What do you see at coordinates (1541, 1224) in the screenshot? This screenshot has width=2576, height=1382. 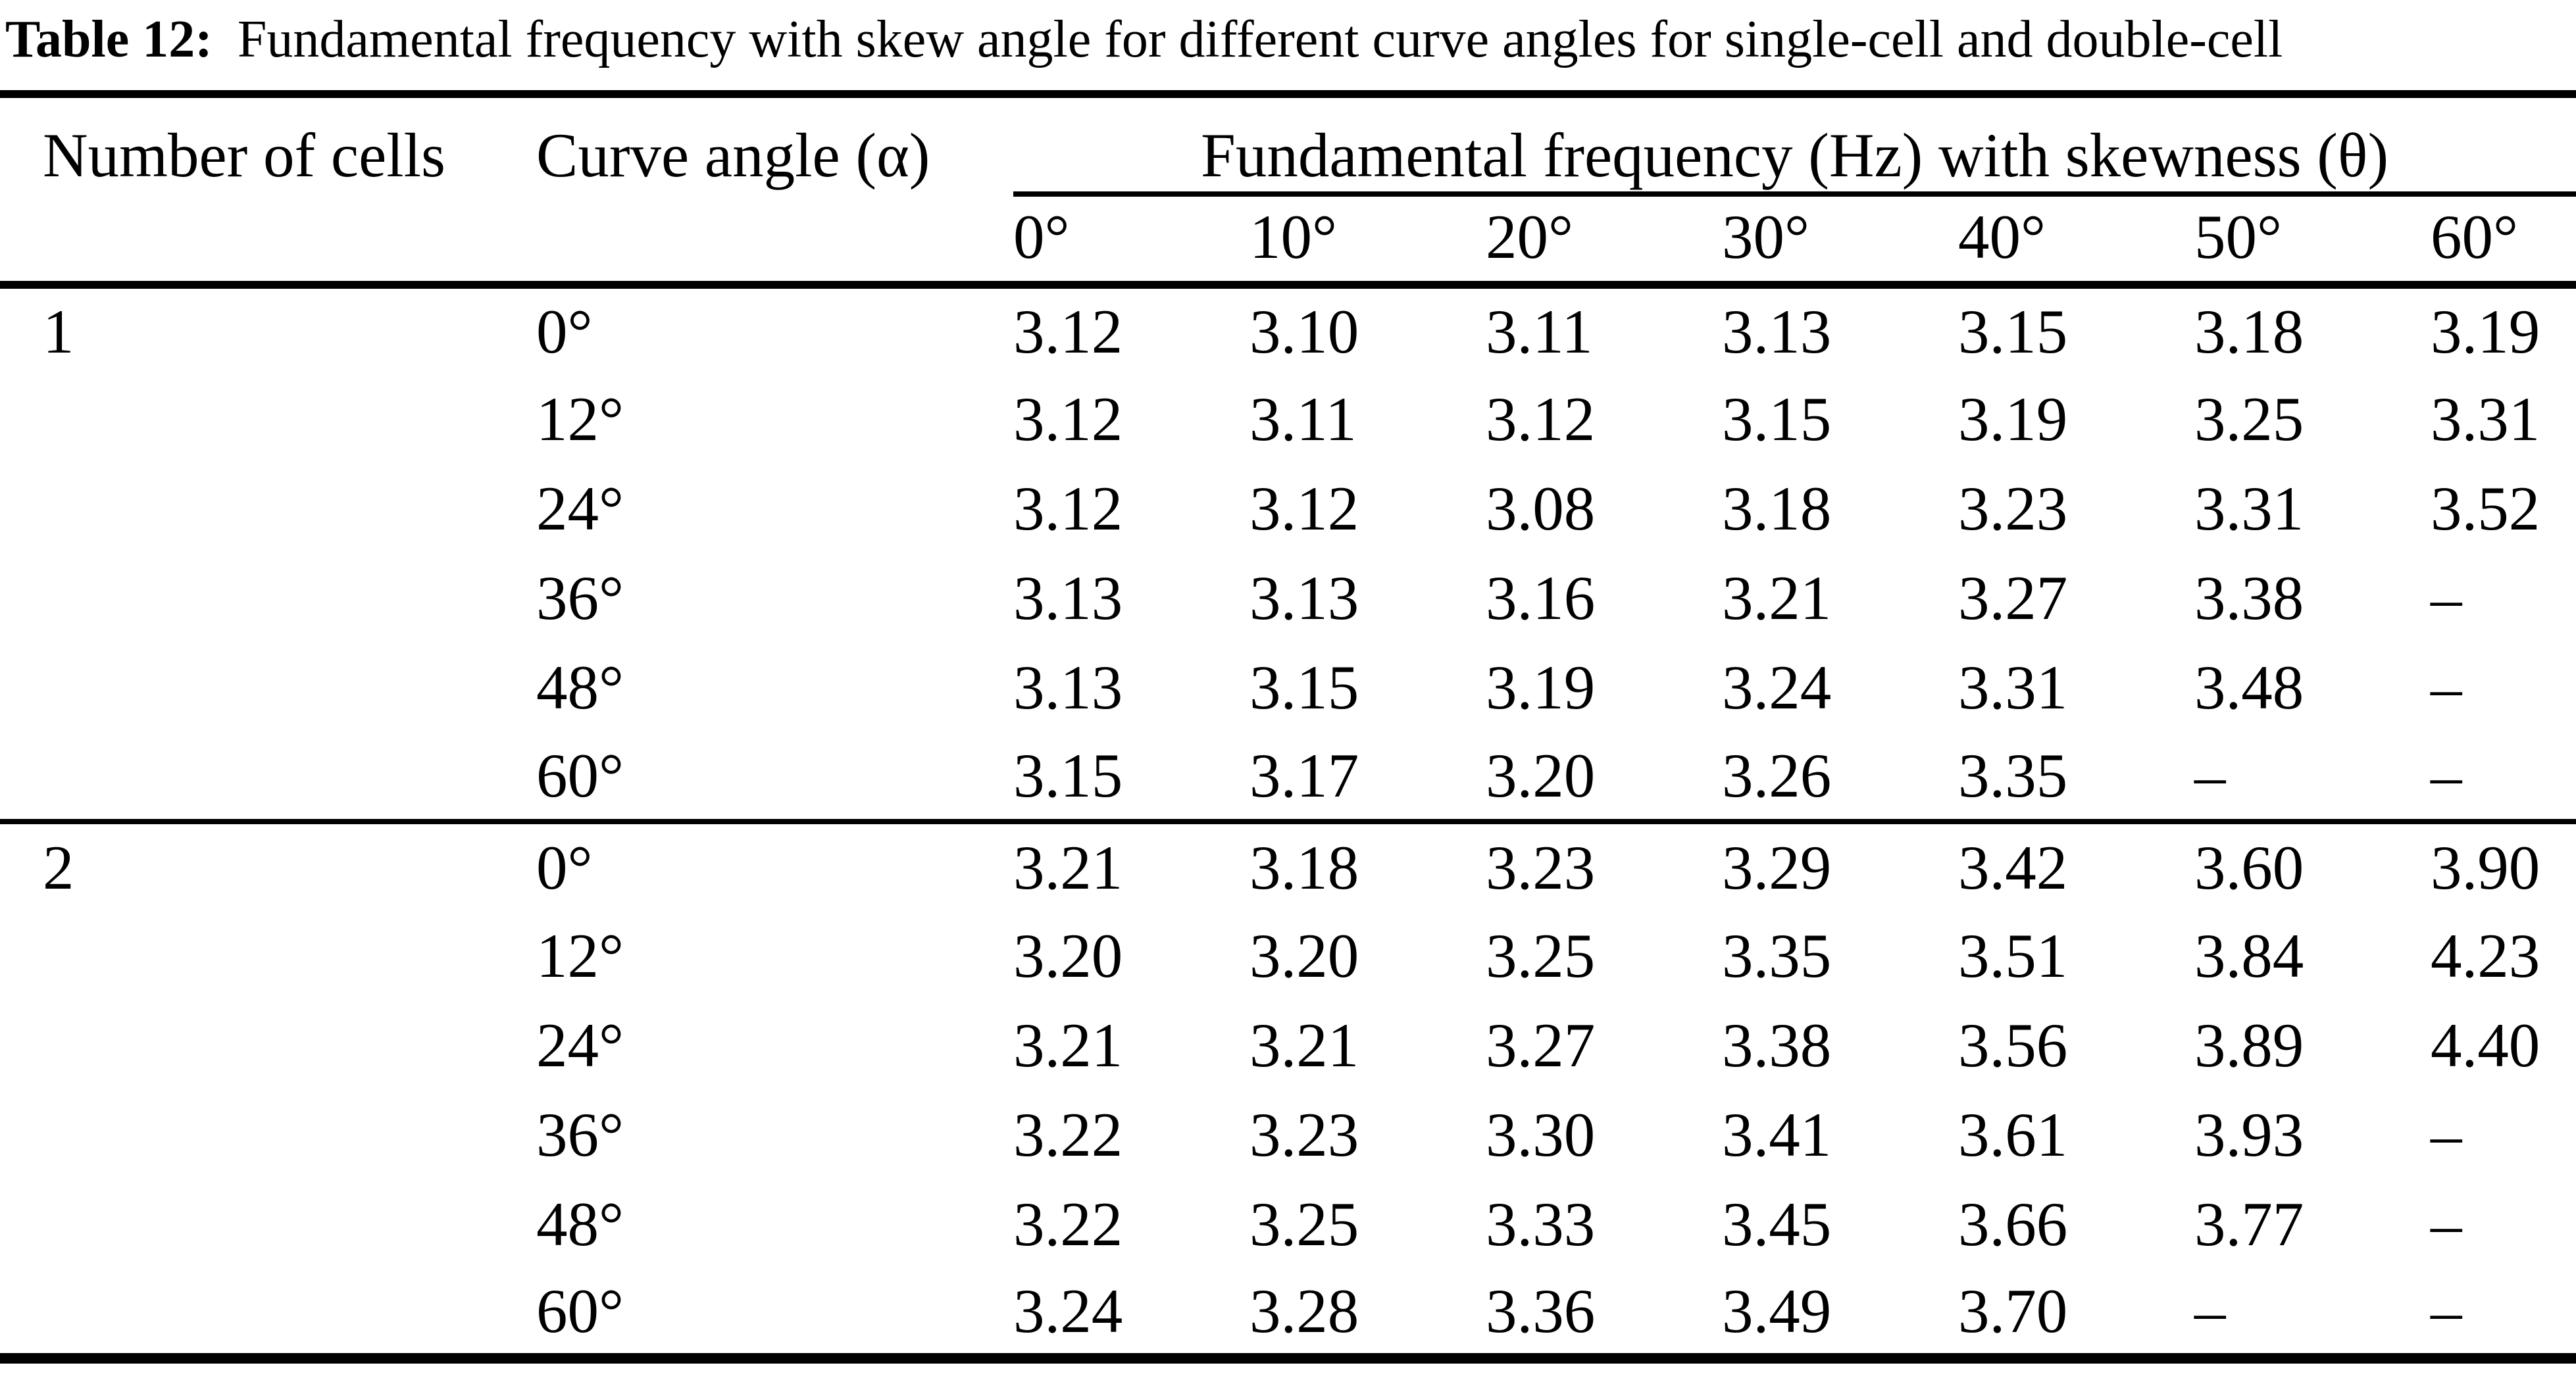 I see `freq-cell: 3.33` at bounding box center [1541, 1224].